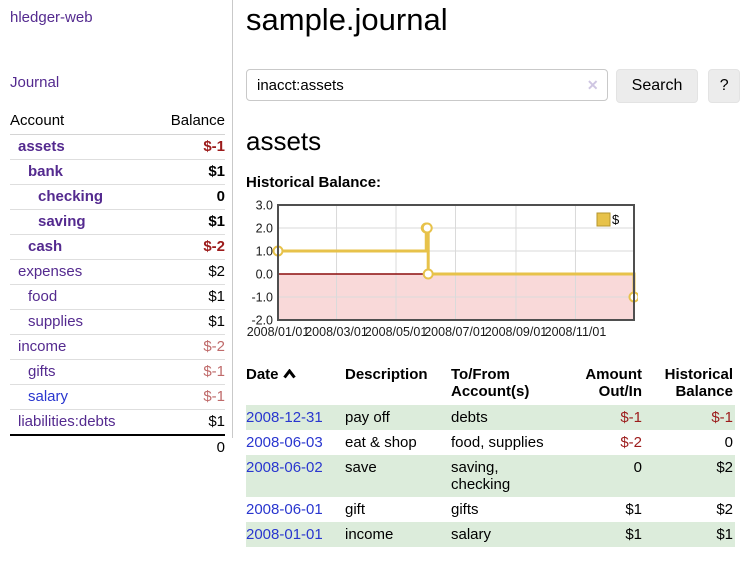  I want to click on transaction-balance: 0, so click(728, 442).